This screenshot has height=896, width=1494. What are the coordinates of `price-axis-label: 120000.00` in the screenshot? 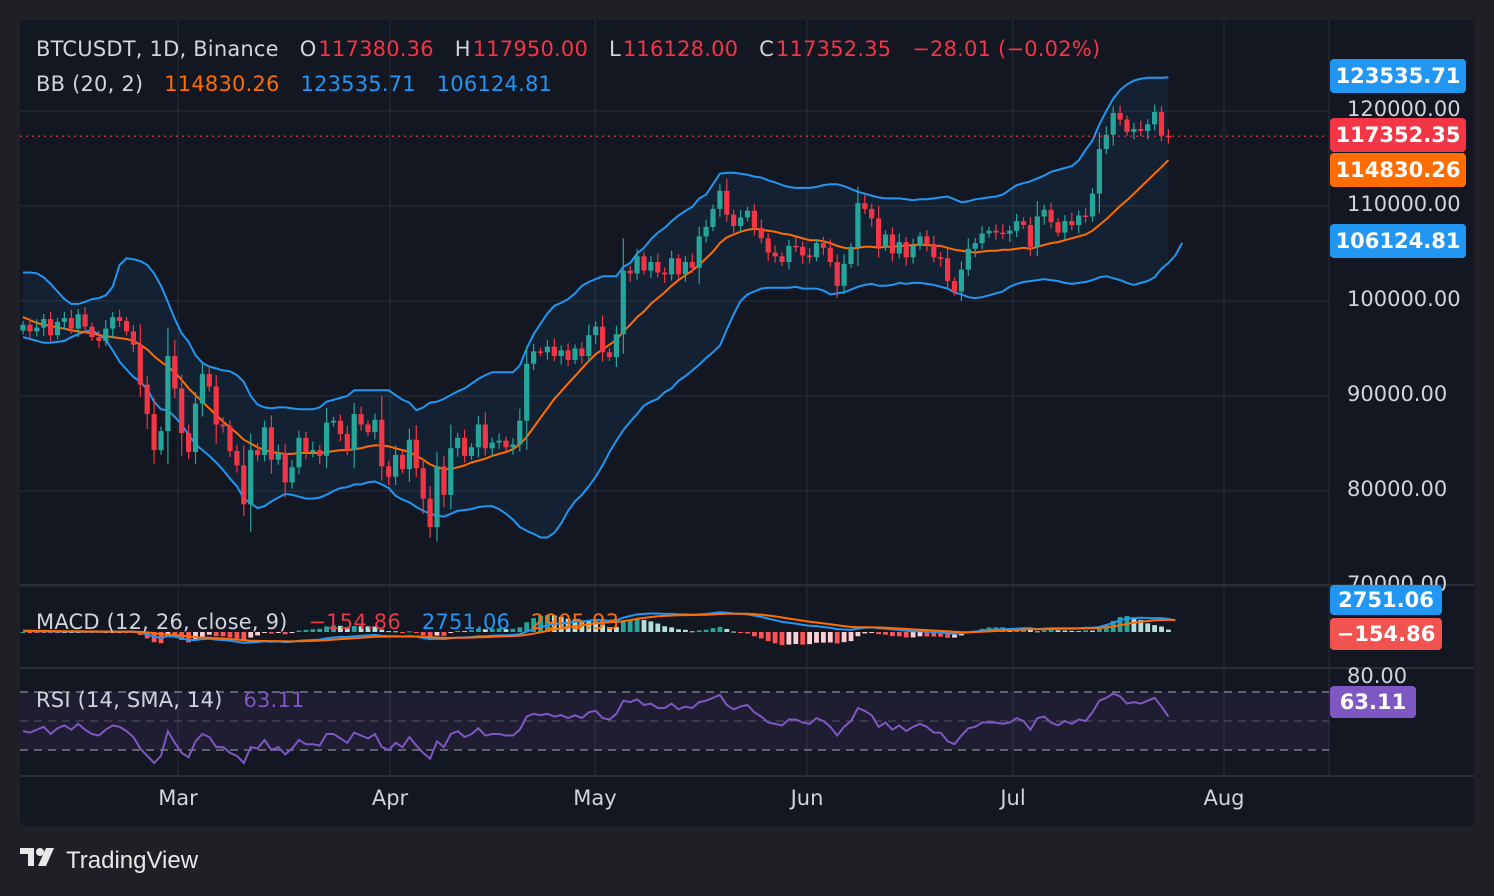 It's located at (1404, 109).